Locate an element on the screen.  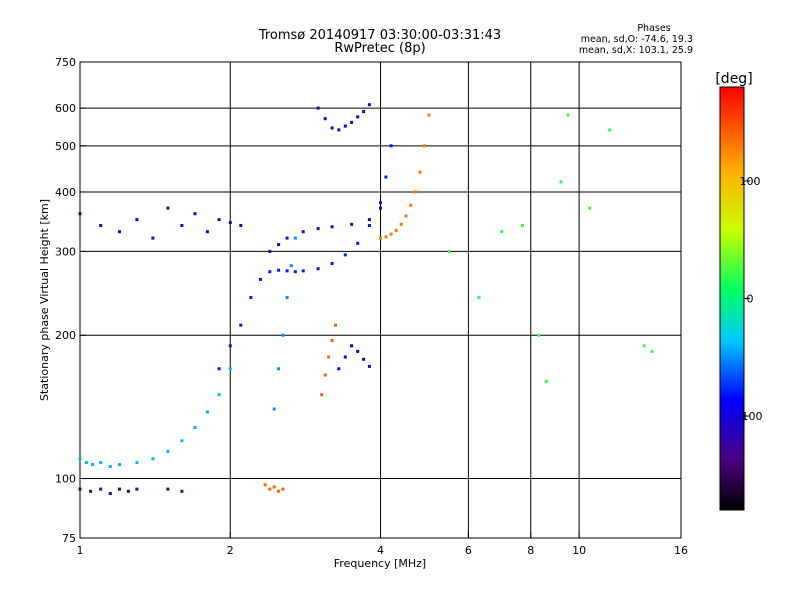
colorbar-tick-label: 100 is located at coordinates (750, 181).